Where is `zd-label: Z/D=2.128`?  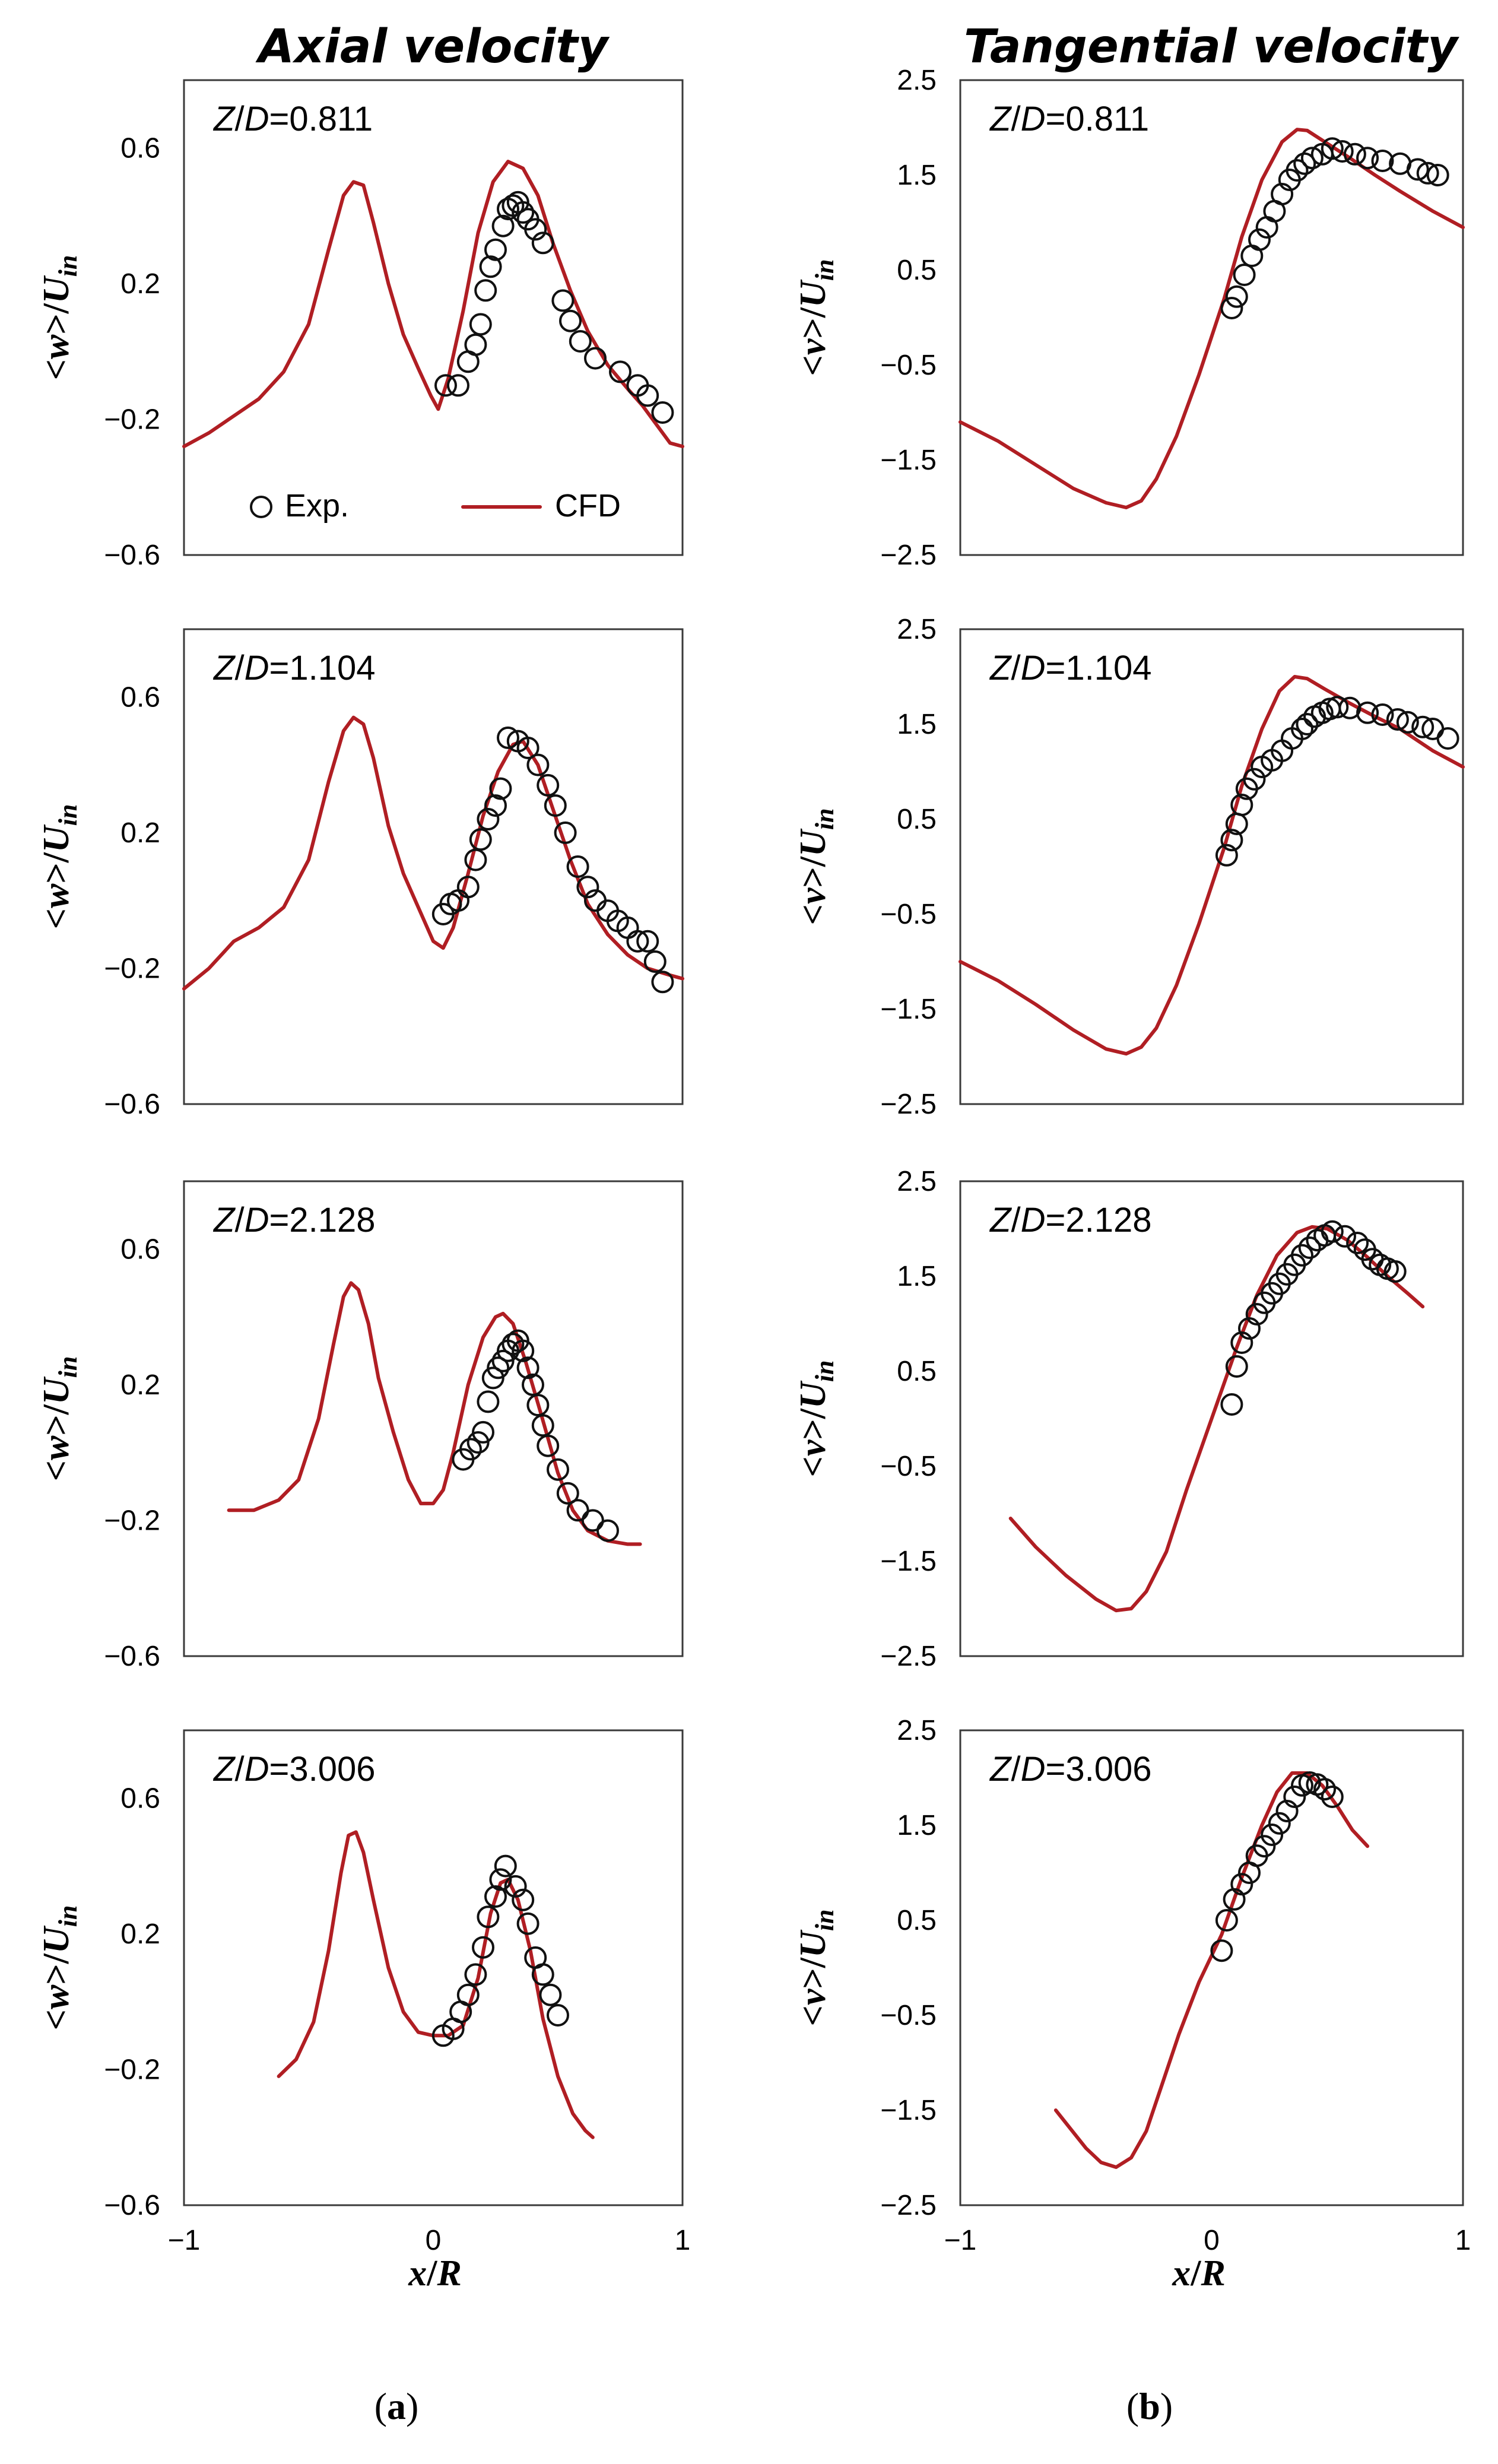 zd-label: Z/D=2.128 is located at coordinates (1070, 1220).